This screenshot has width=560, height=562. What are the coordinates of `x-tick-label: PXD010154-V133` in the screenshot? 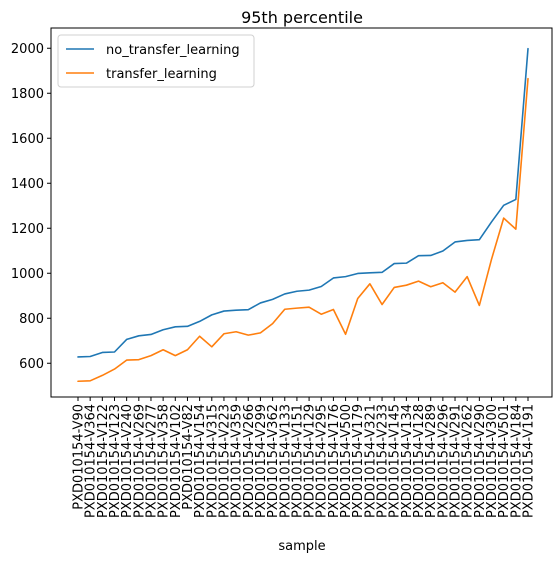 It's located at (285, 461).